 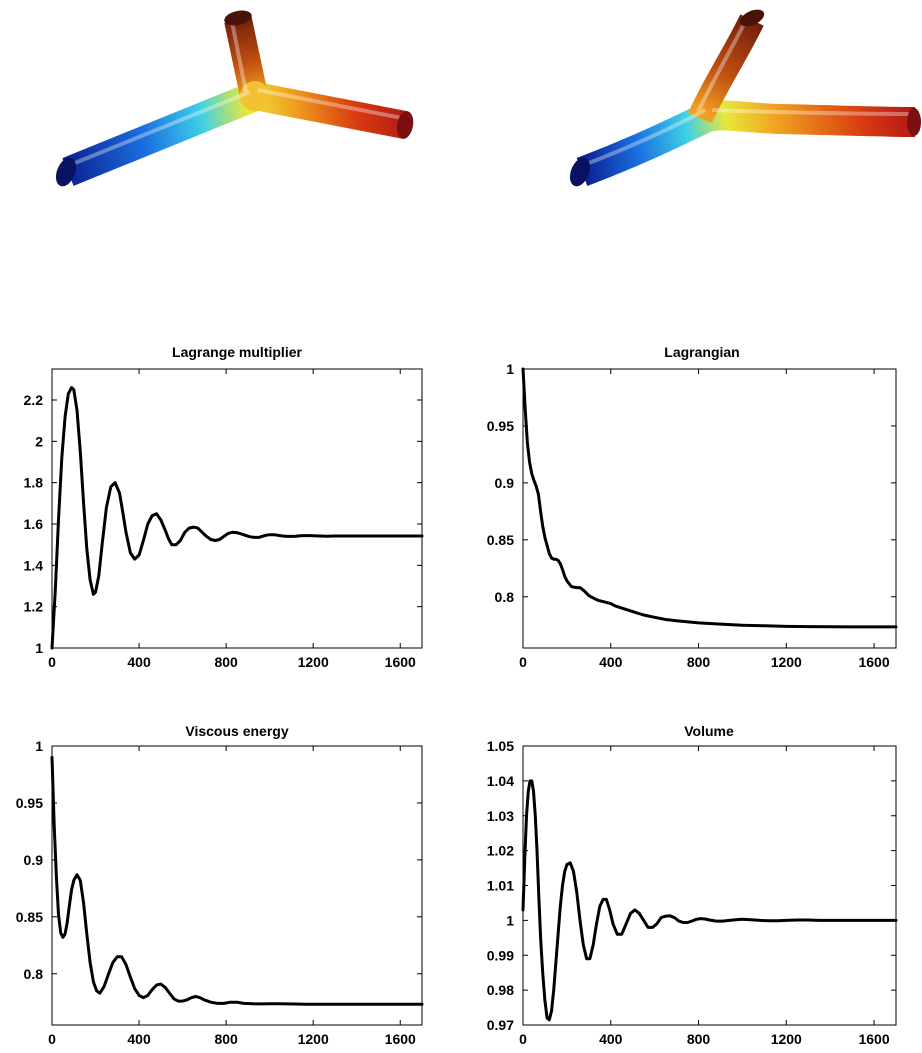 I want to click on y-tick-label: 1.02, so click(x=500, y=851).